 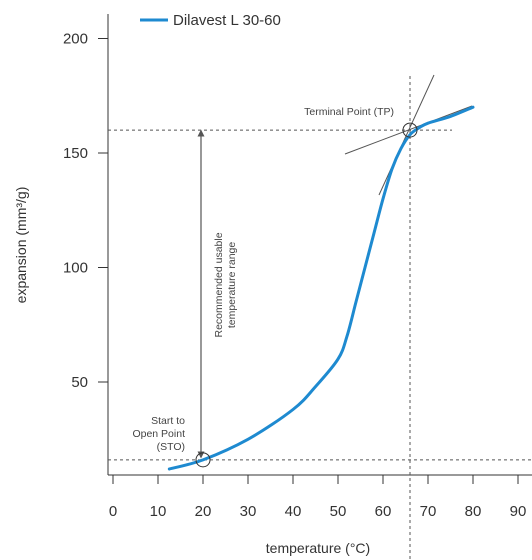 I want to click on x-tick-label-80: 80, so click(x=473, y=511).